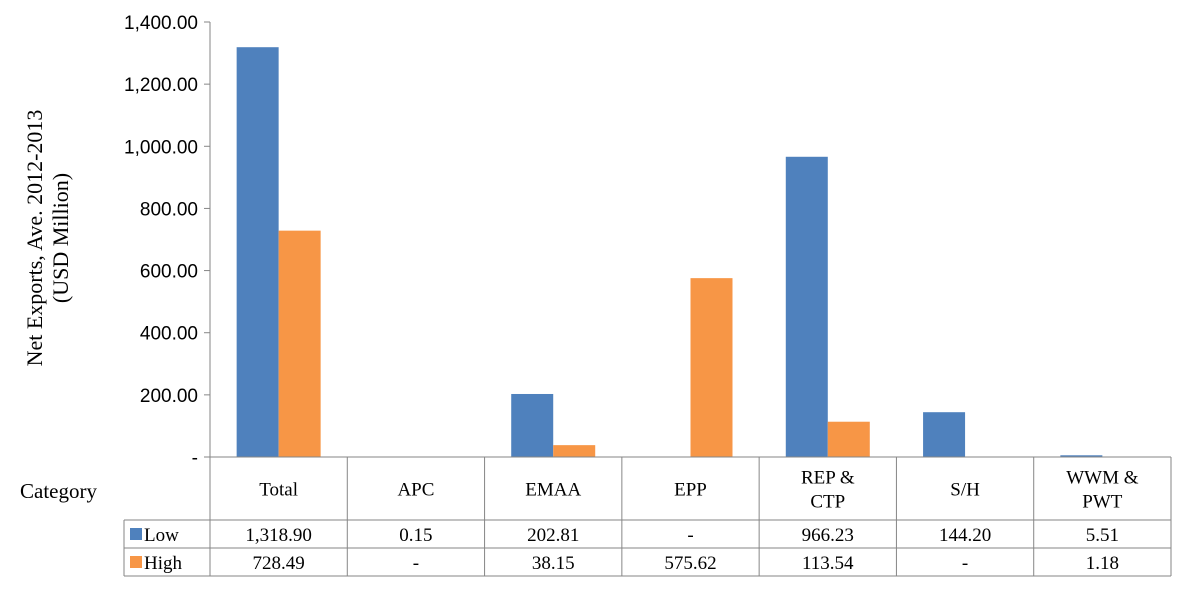 This screenshot has height=601, width=1185. Describe the element at coordinates (34, 238) in the screenshot. I see `y-axis-title-line-1: Net Exports, Ave. 2012-2013` at that location.